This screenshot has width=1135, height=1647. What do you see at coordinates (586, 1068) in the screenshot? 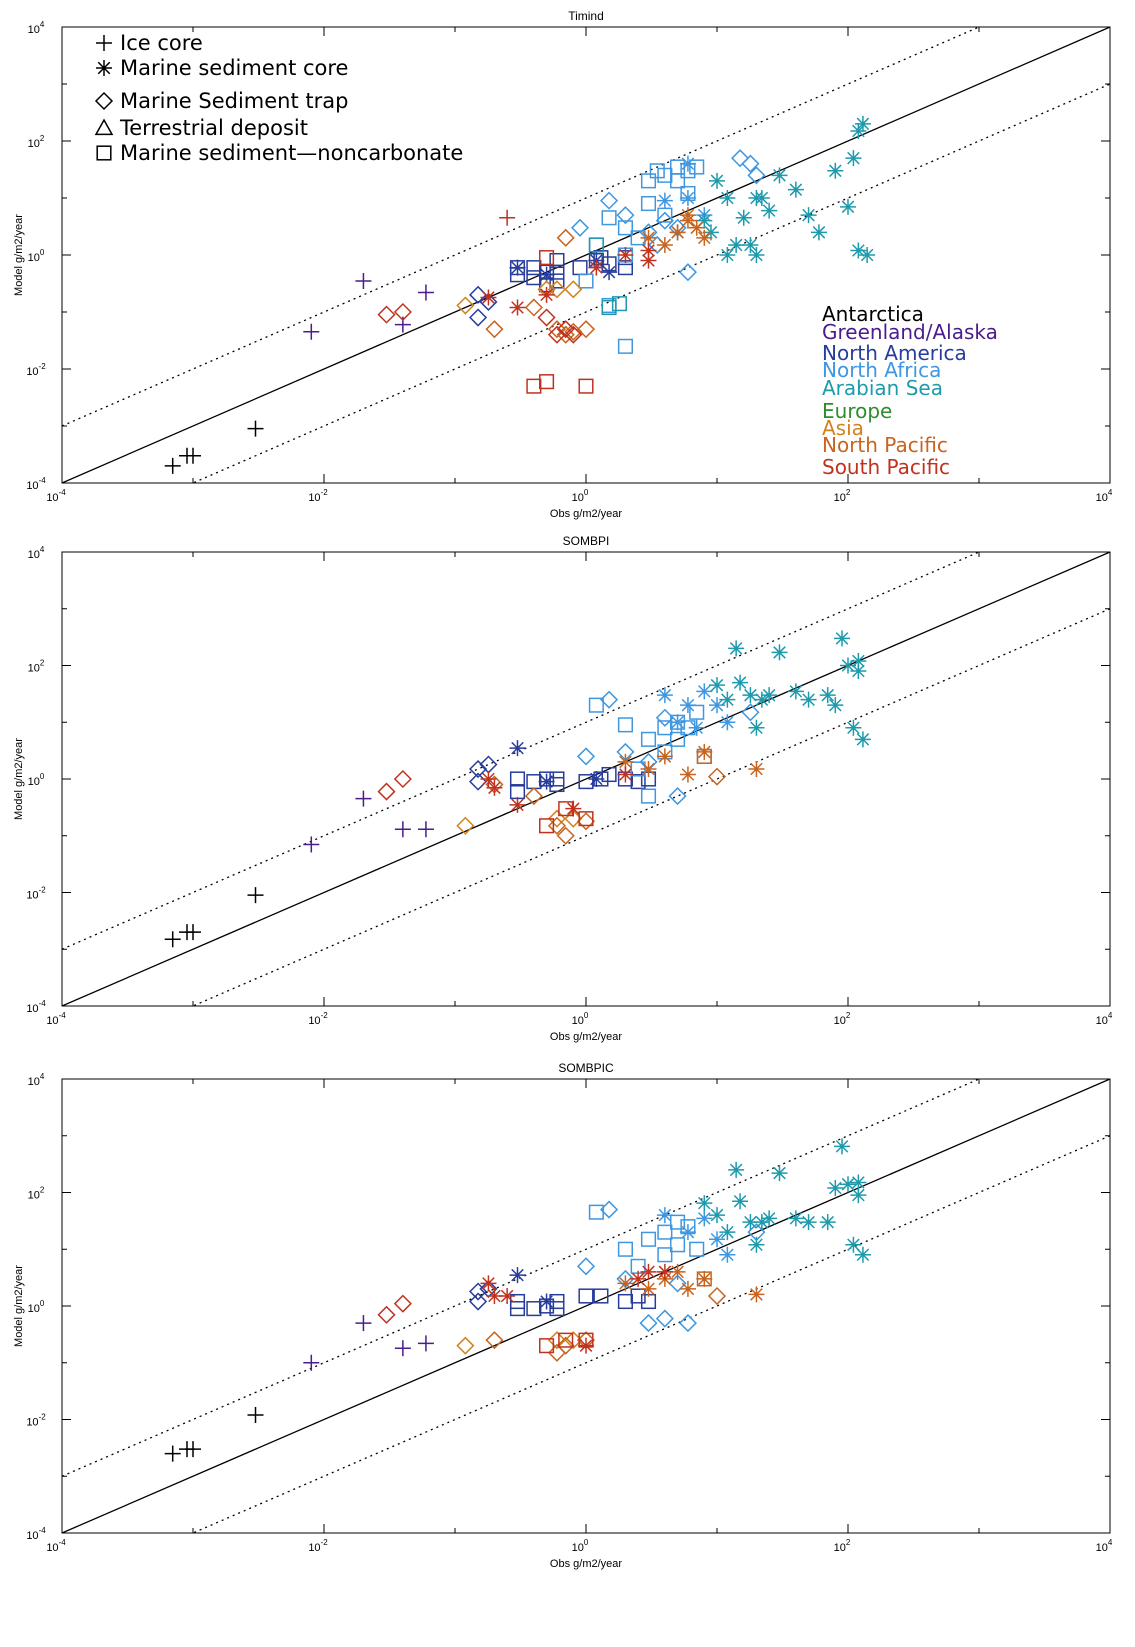
I see `chart-title: SOMBPIC` at bounding box center [586, 1068].